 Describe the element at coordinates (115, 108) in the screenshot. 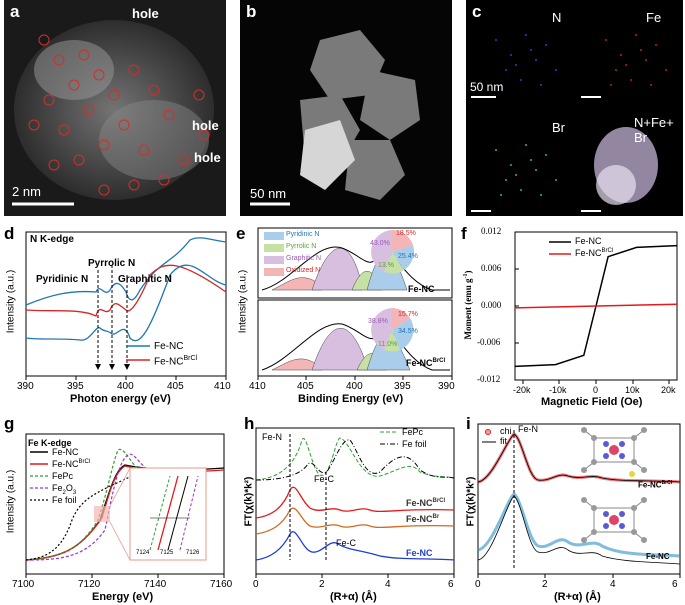

I see `haadf-stem-image: a hole hole hole 2 nm` at that location.